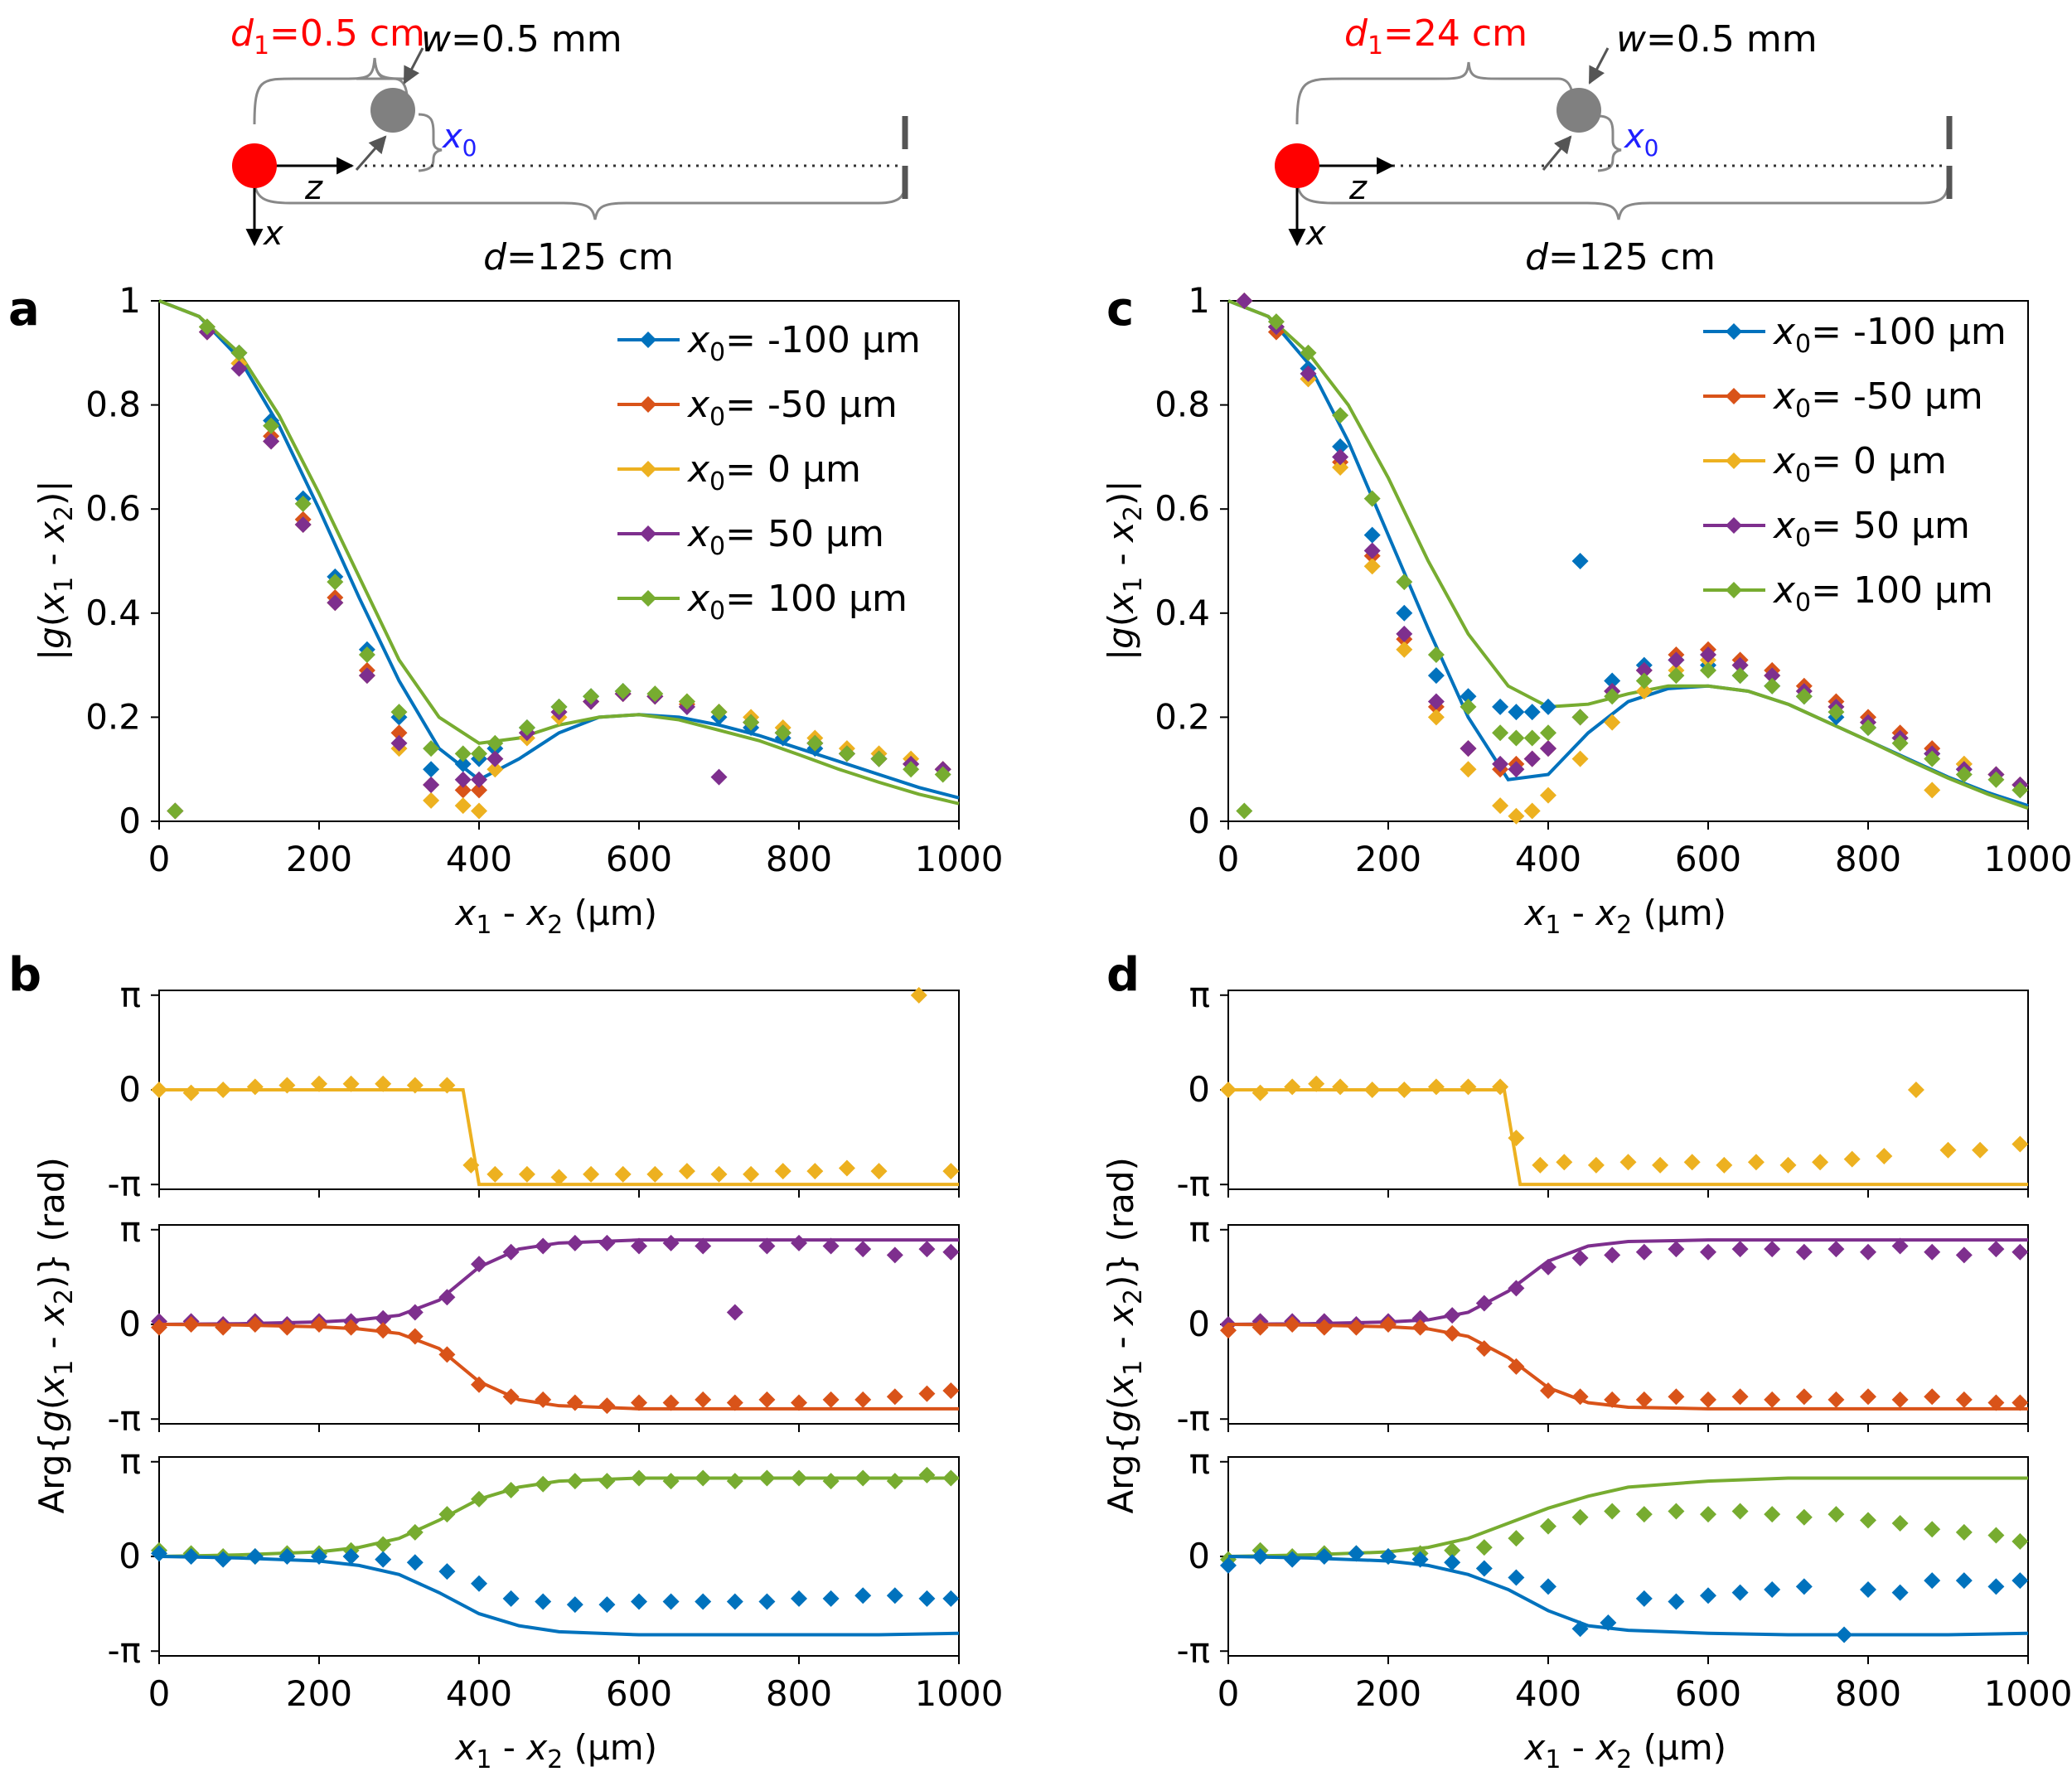  What do you see at coordinates (1871, 529) in the screenshot?
I see `legend-entry: x0= 50 μm` at bounding box center [1871, 529].